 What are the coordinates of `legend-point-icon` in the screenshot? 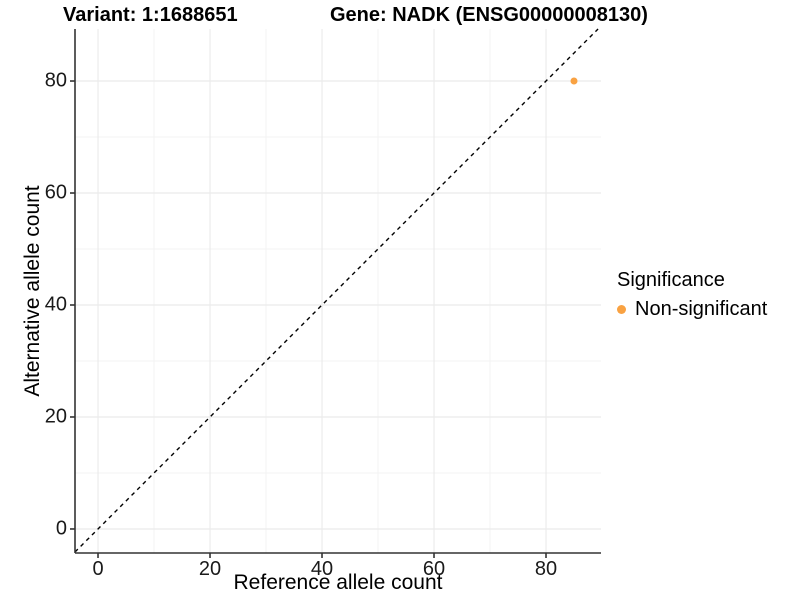 It's located at (621, 309).